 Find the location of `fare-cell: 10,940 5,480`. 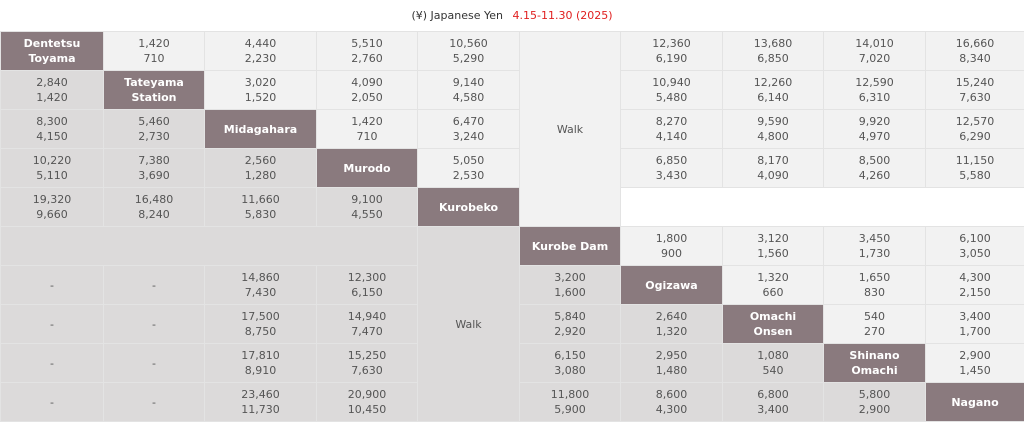

fare-cell: 10,940 5,480 is located at coordinates (671, 90).